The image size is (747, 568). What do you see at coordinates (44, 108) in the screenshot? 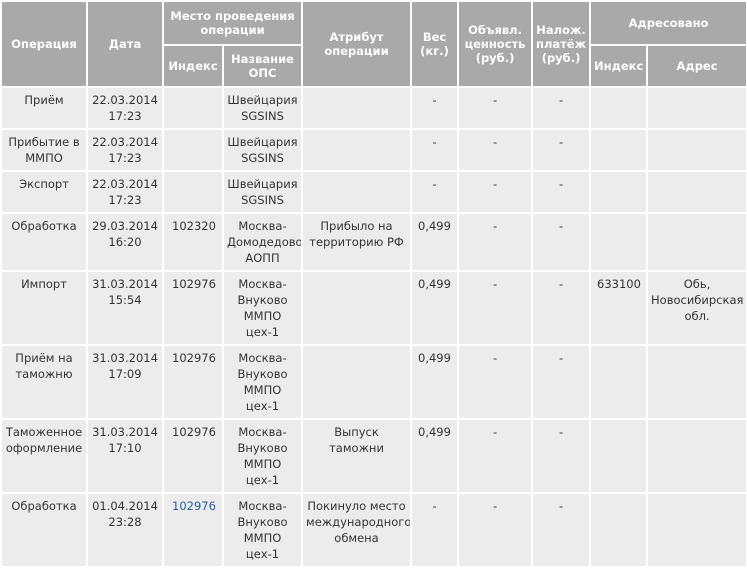
I see `cell-operation: Приём` at bounding box center [44, 108].